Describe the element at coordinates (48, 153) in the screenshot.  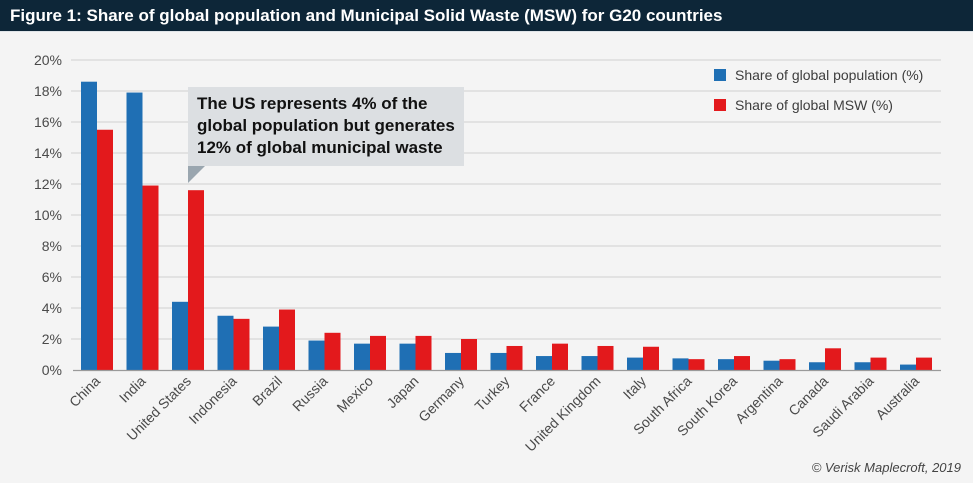
I see `y-tick-label: 14%` at that location.